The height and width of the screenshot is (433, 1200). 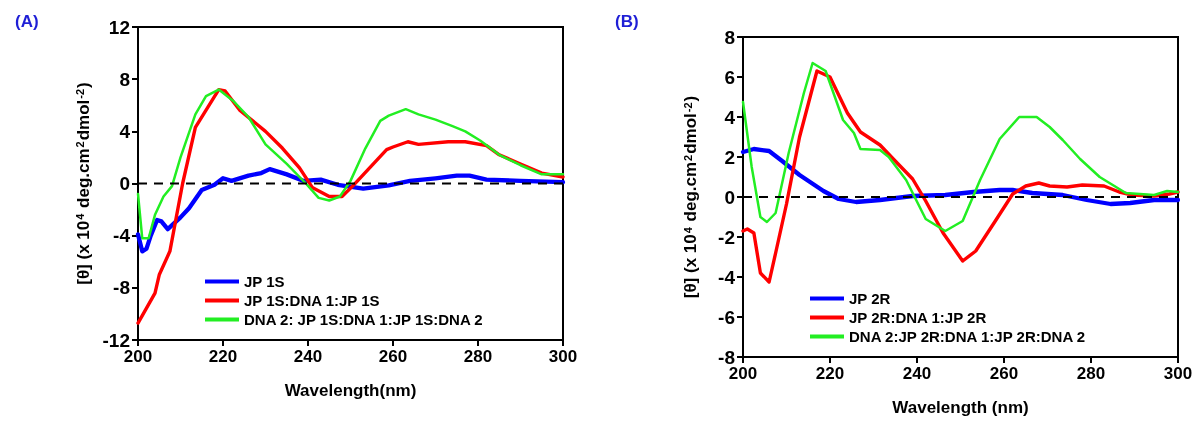 I want to click on x-axis-title: Wavelength (nm), so click(x=960, y=407).